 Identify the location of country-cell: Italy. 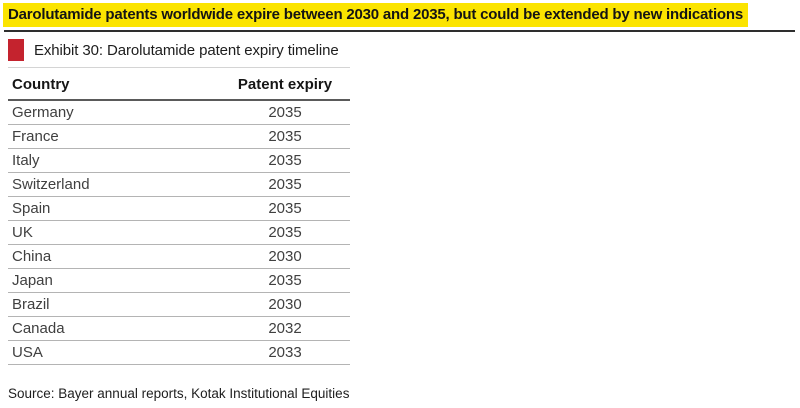
(114, 160).